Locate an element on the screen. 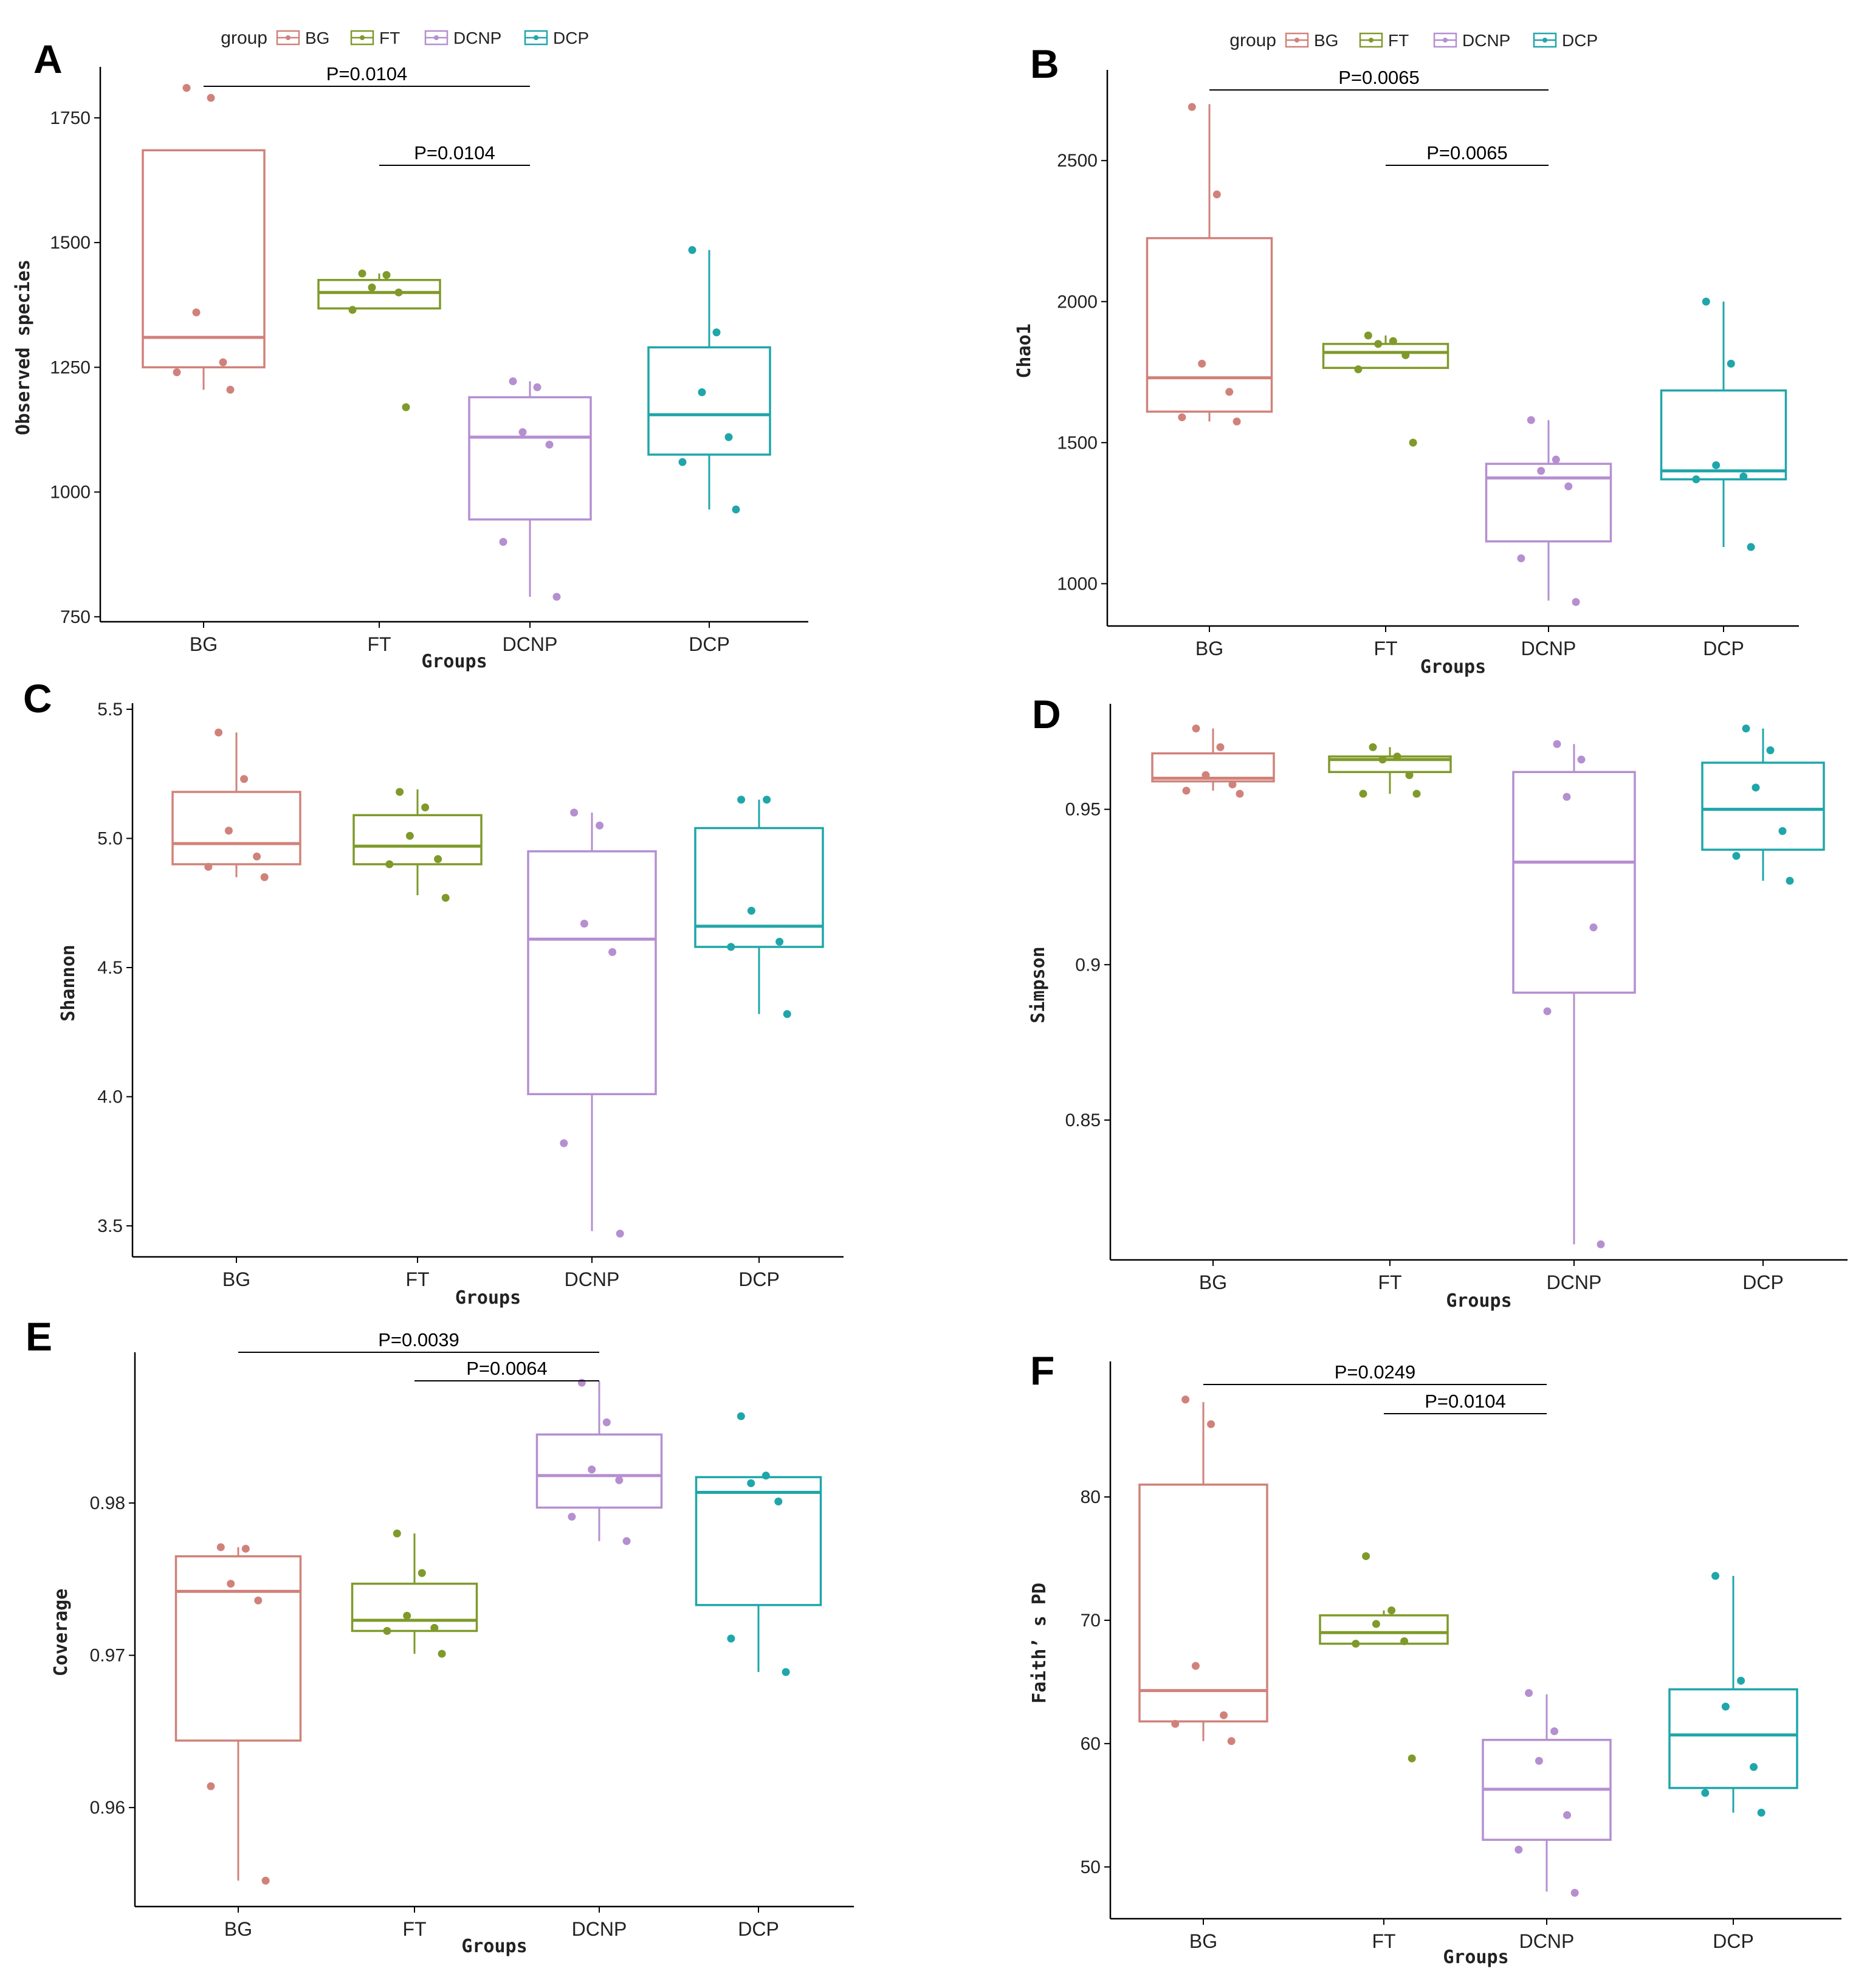 The height and width of the screenshot is (1988, 1853). p-value-label: P=0.0065 is located at coordinates (1379, 77).